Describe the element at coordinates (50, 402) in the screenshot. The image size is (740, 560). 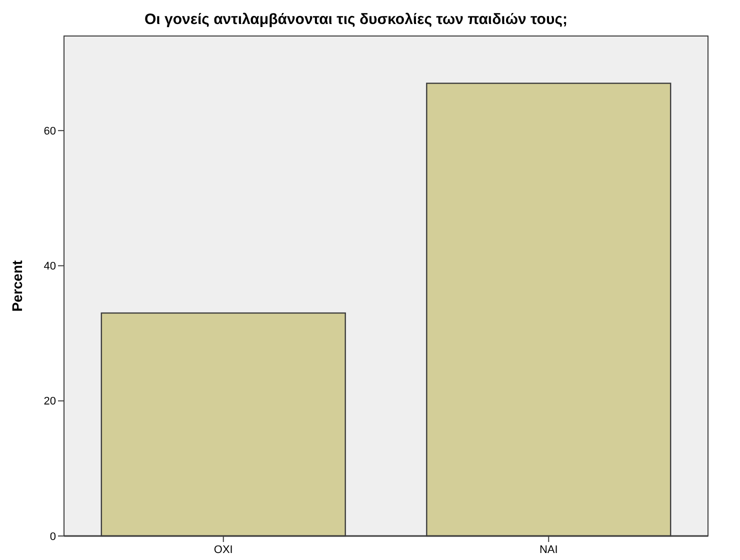
I see `y-tick-label: 20` at that location.